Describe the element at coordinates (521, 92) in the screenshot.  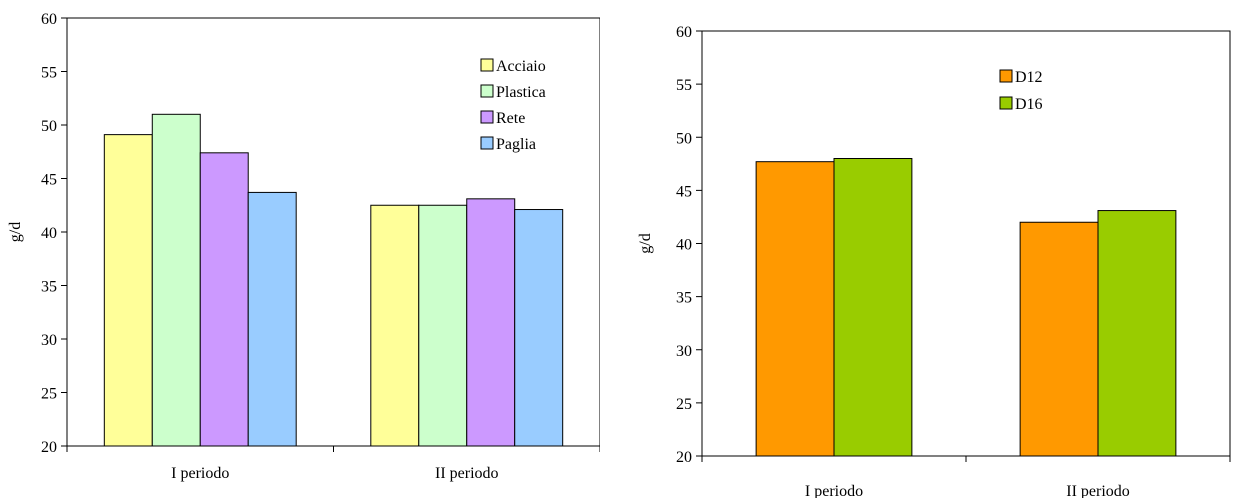
I see `legend-label: Plastica` at that location.